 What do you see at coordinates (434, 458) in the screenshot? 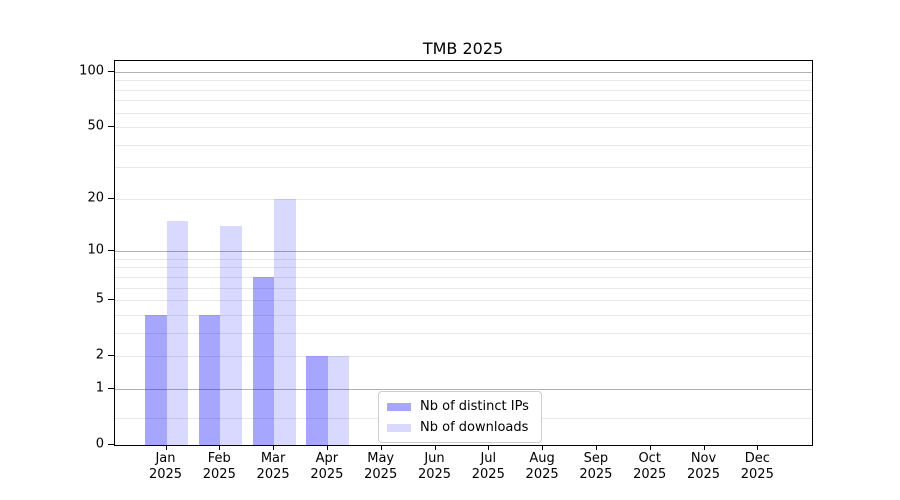
I see `x-tick-month: Jun` at bounding box center [434, 458].